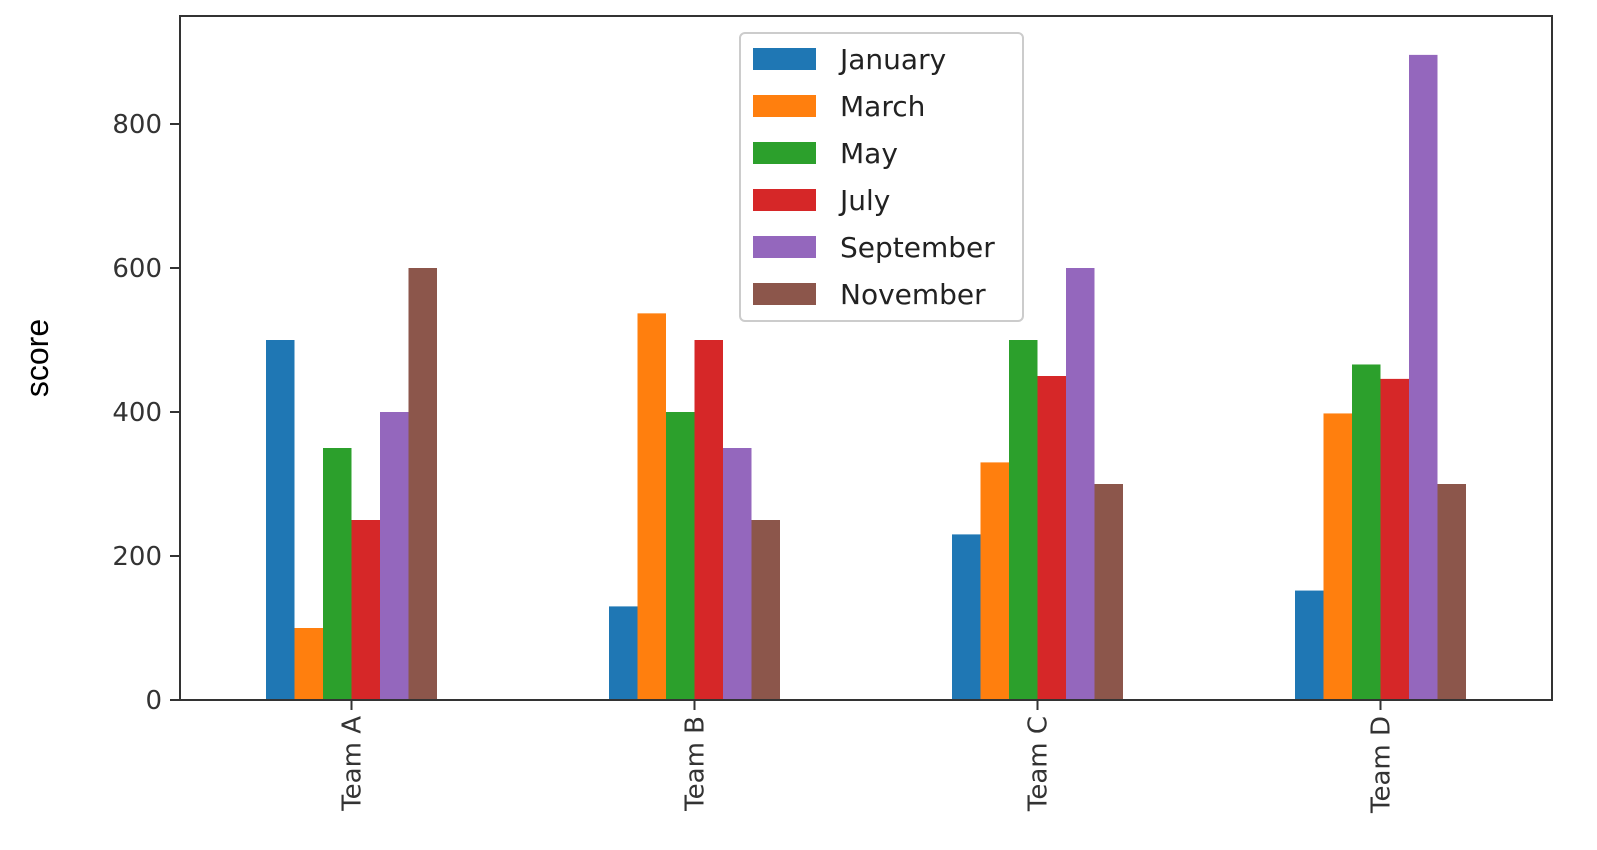  Describe the element at coordinates (1051, 538) in the screenshot. I see `bar-july-team-c` at that location.